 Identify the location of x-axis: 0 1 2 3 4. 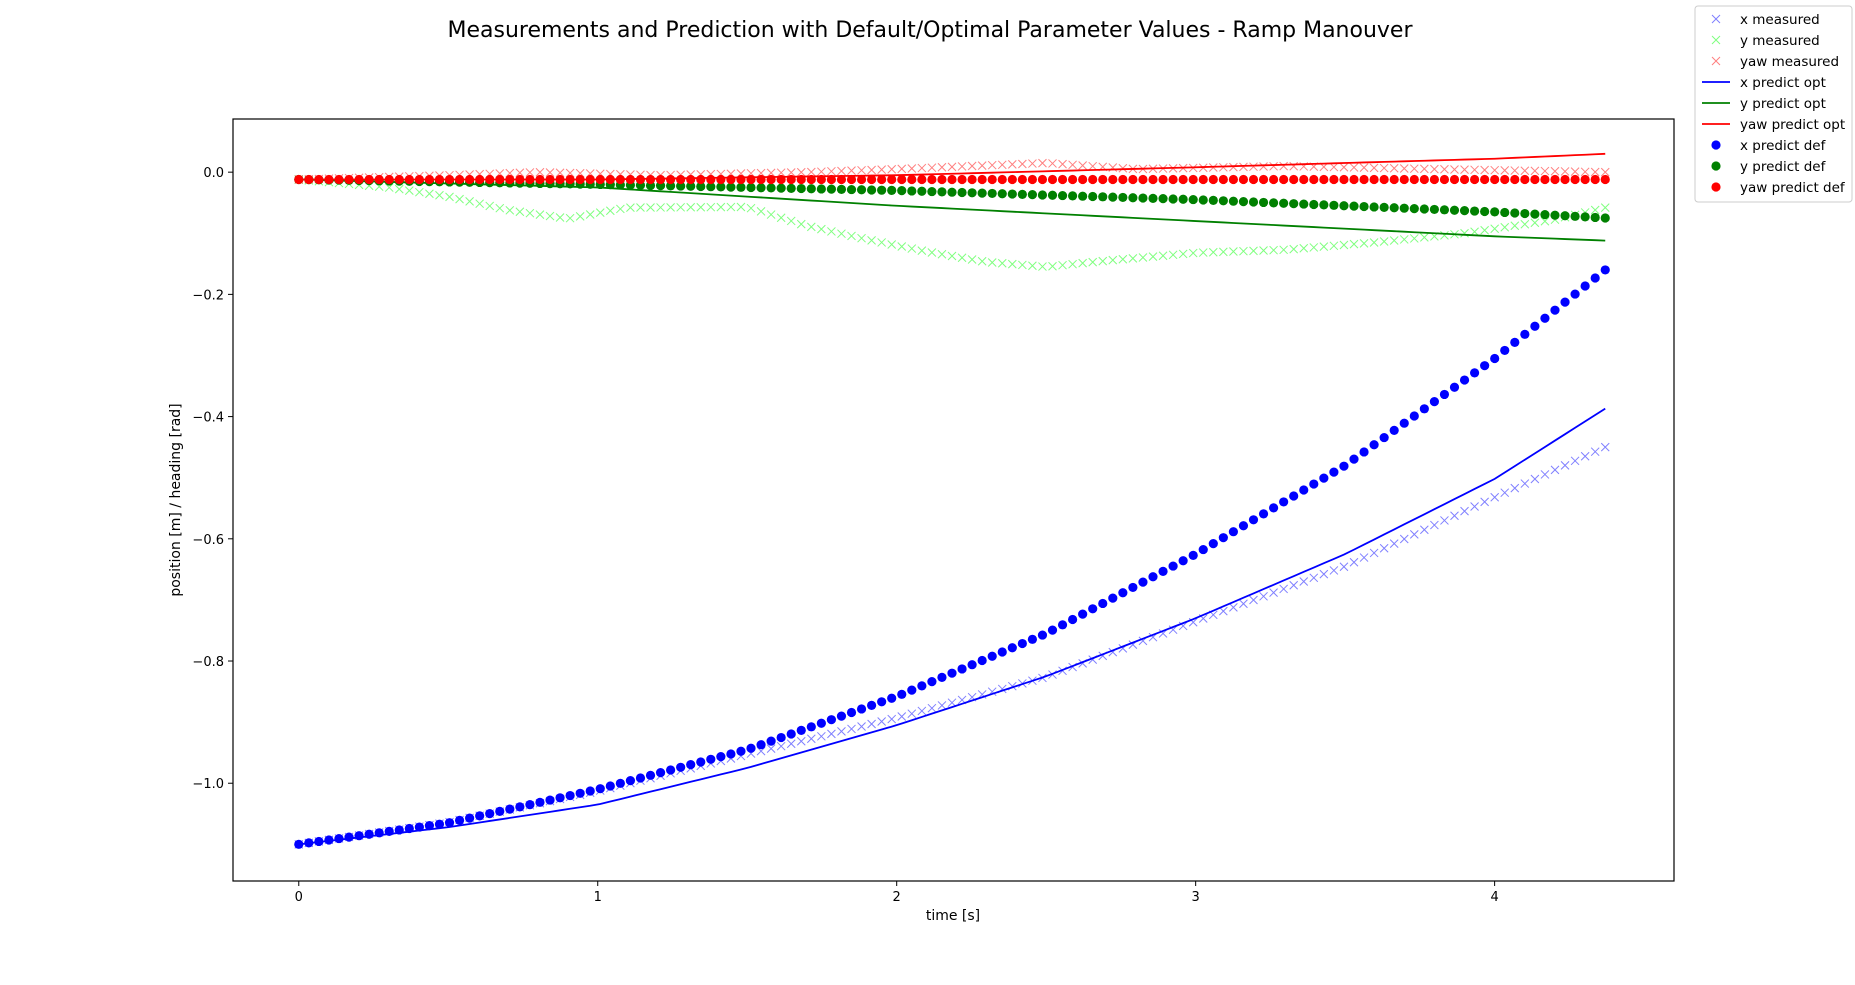
(897, 893).